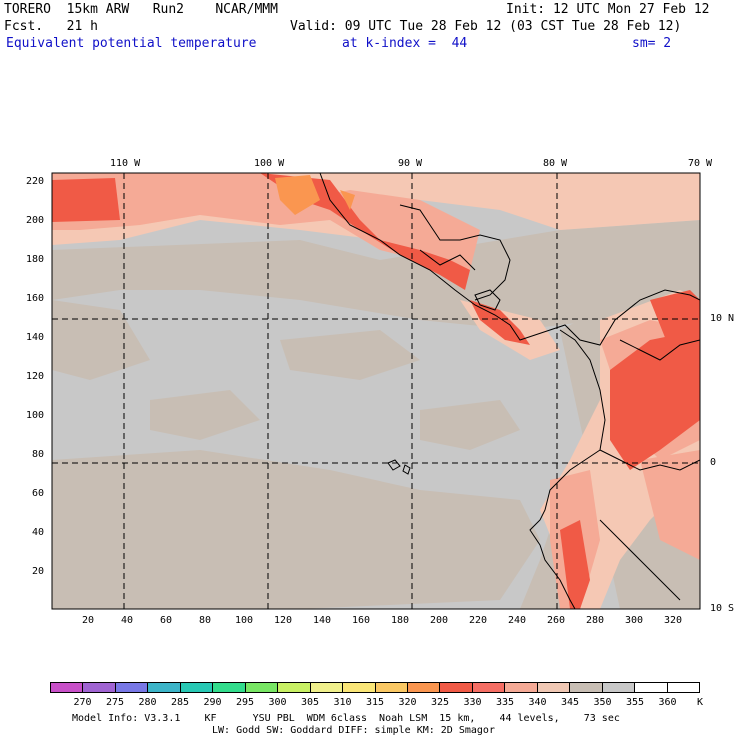 The image size is (740, 740). What do you see at coordinates (505, 702) in the screenshot?
I see `colorbar-label: 335` at bounding box center [505, 702].